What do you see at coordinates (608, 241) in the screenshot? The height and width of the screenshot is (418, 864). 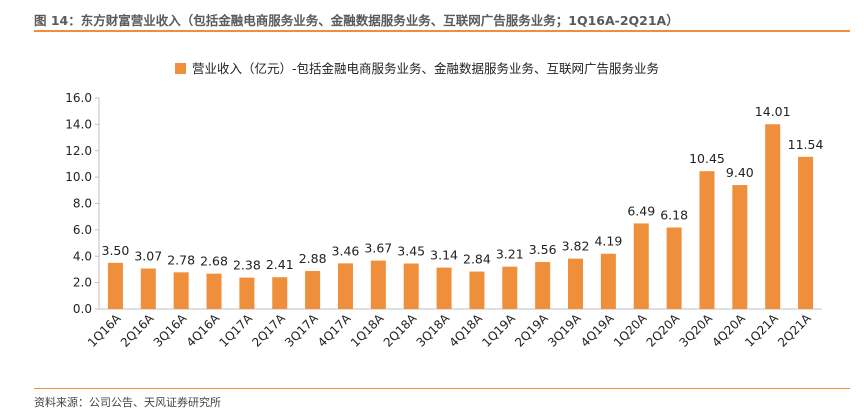 I see `data-label: 4.19` at bounding box center [608, 241].